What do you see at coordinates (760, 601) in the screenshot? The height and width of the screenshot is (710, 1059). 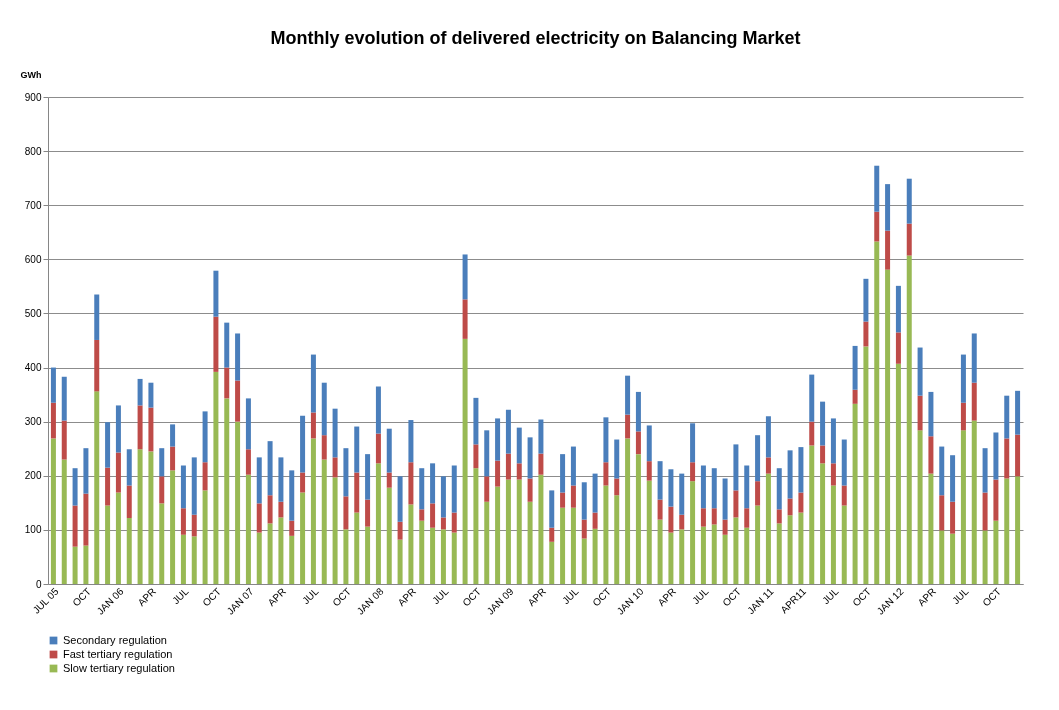 I see `x-tick-label: JAN 11` at bounding box center [760, 601].